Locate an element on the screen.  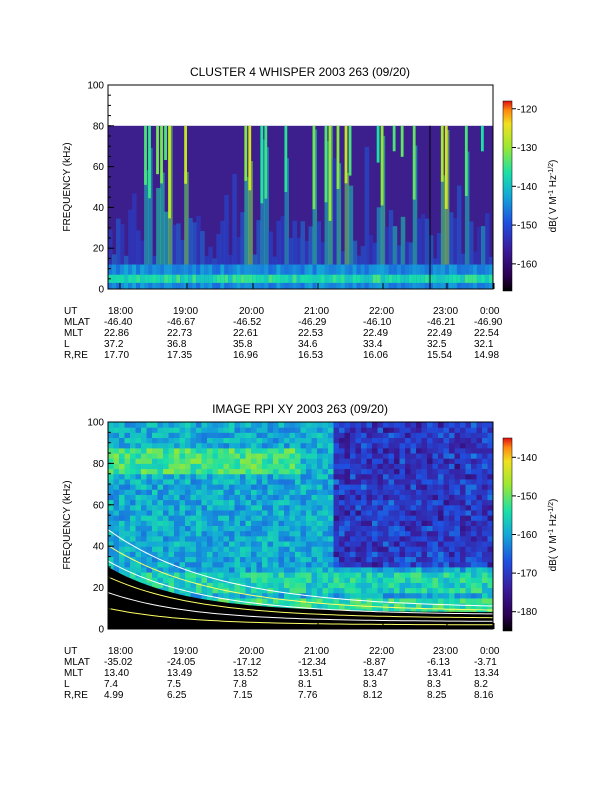
ephemeris-cell: 13.41 is located at coordinates (439, 673).